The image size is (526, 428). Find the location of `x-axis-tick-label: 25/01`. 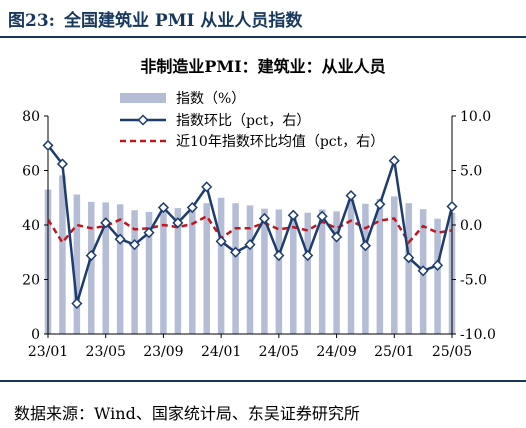

x-axis-tick-label: 25/01 is located at coordinates (394, 352).